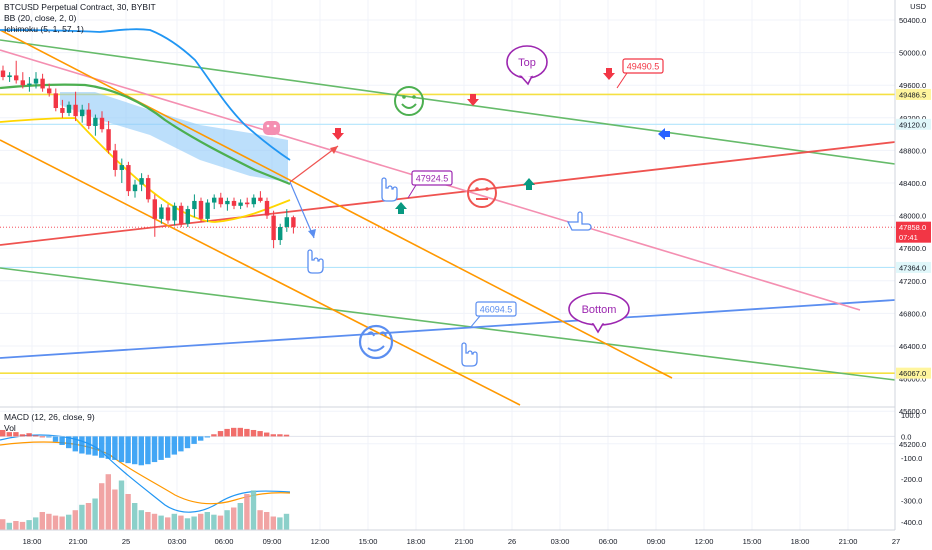  I want to click on pig-icon-eye, so click(268, 126).